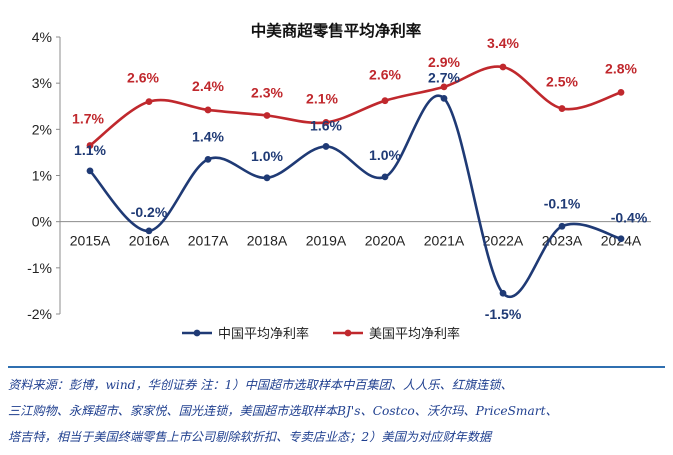  I want to click on x-tick-label: 2022A, so click(503, 241).